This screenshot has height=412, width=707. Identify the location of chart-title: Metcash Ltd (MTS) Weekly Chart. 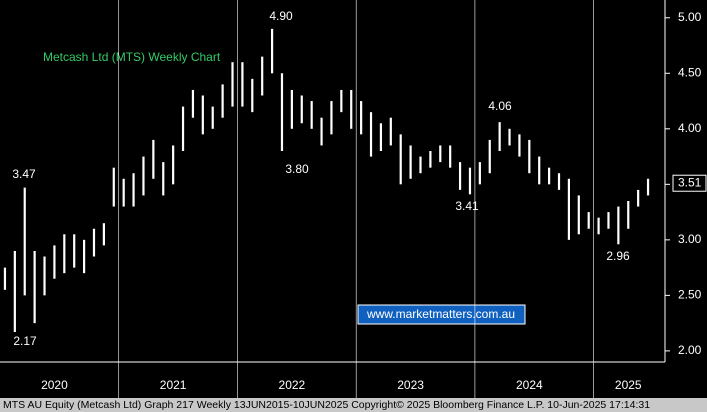
(132, 57).